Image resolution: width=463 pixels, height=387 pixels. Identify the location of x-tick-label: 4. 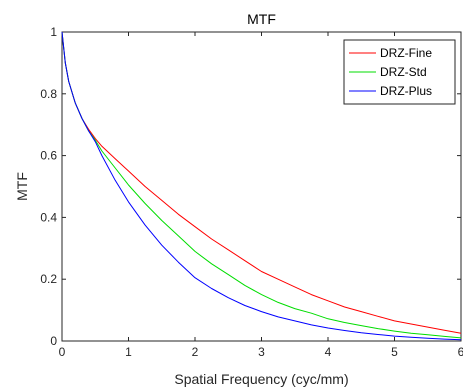
(328, 352).